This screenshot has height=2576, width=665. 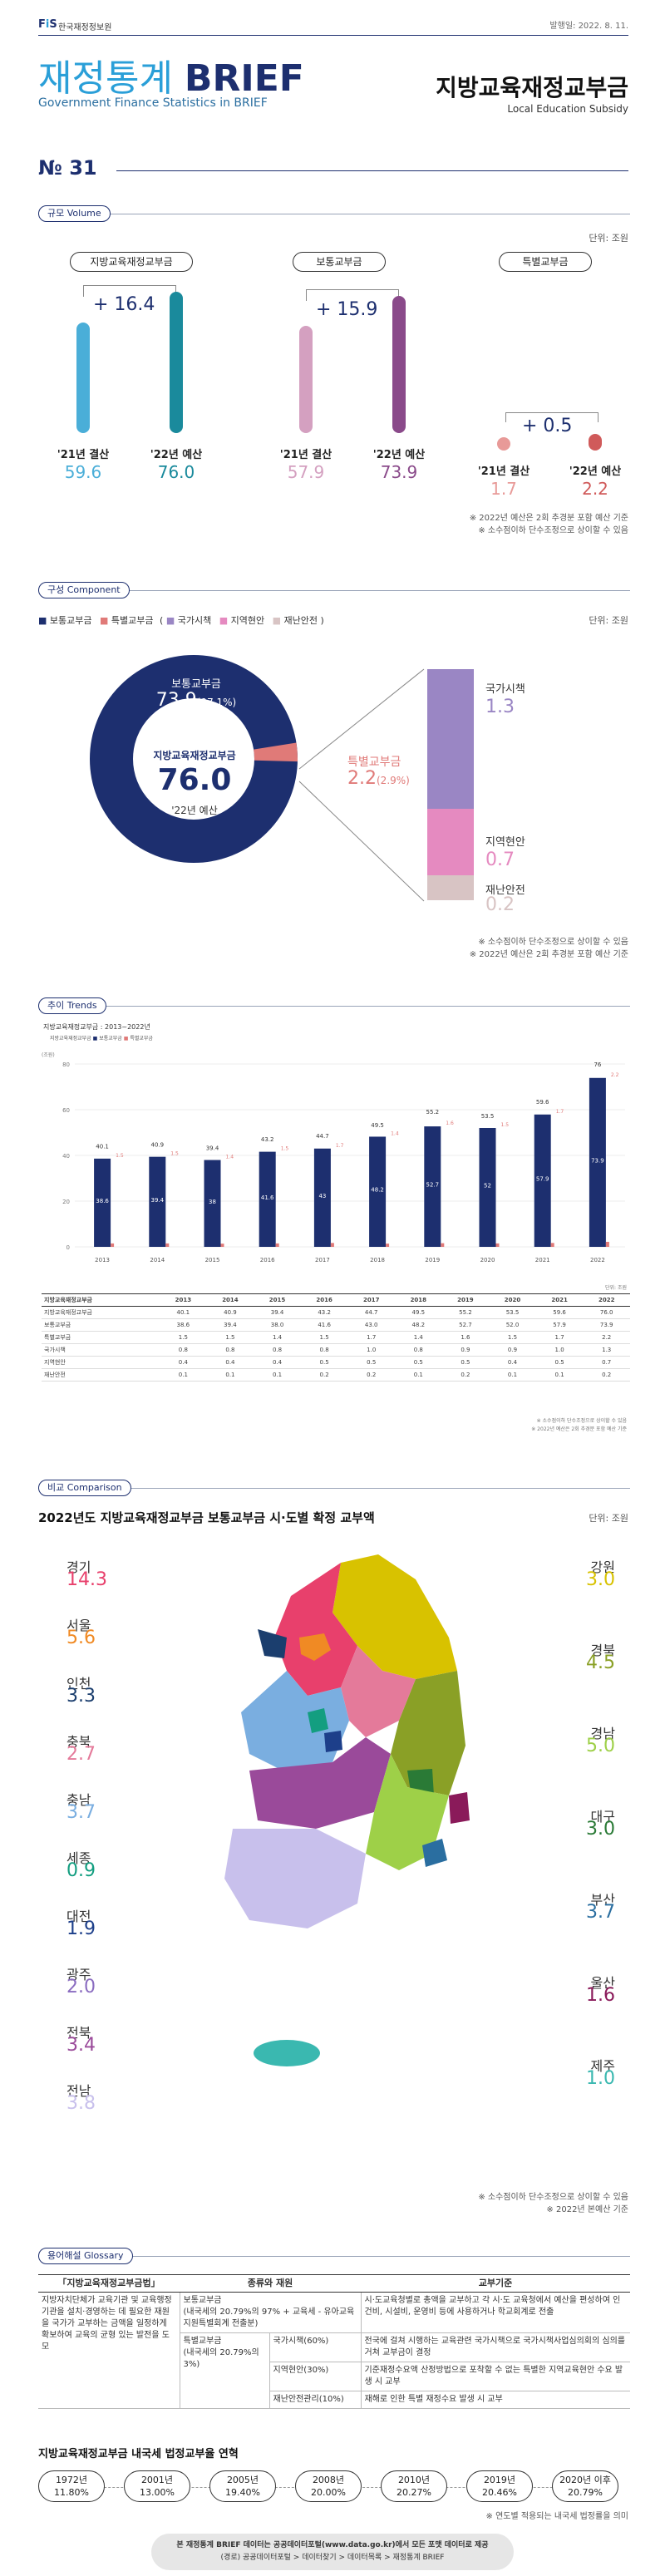 What do you see at coordinates (306, 379) in the screenshot?
I see `general-2021-bar` at bounding box center [306, 379].